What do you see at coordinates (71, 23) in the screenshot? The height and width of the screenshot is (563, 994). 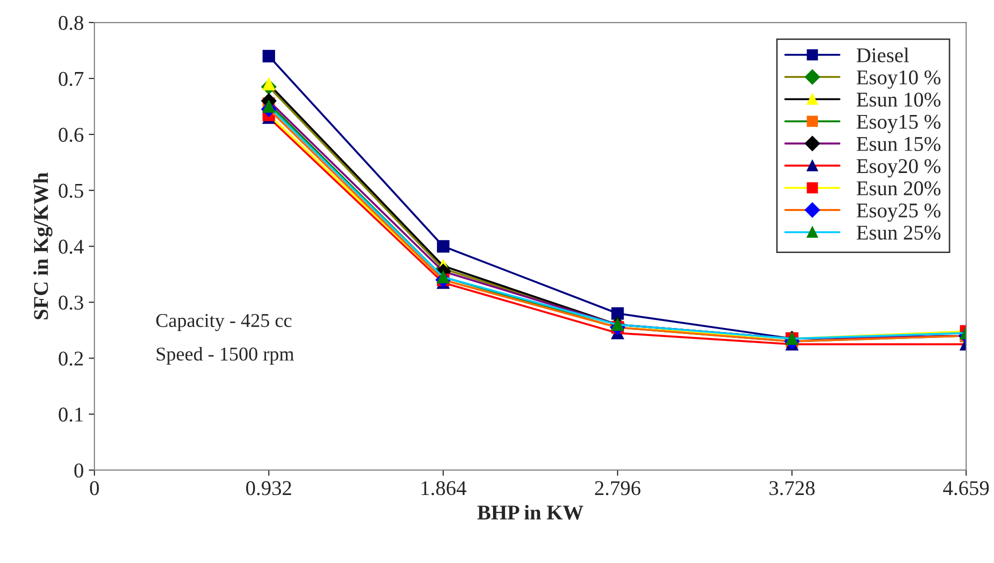 I see `y-tick-label: 0.8` at bounding box center [71, 23].